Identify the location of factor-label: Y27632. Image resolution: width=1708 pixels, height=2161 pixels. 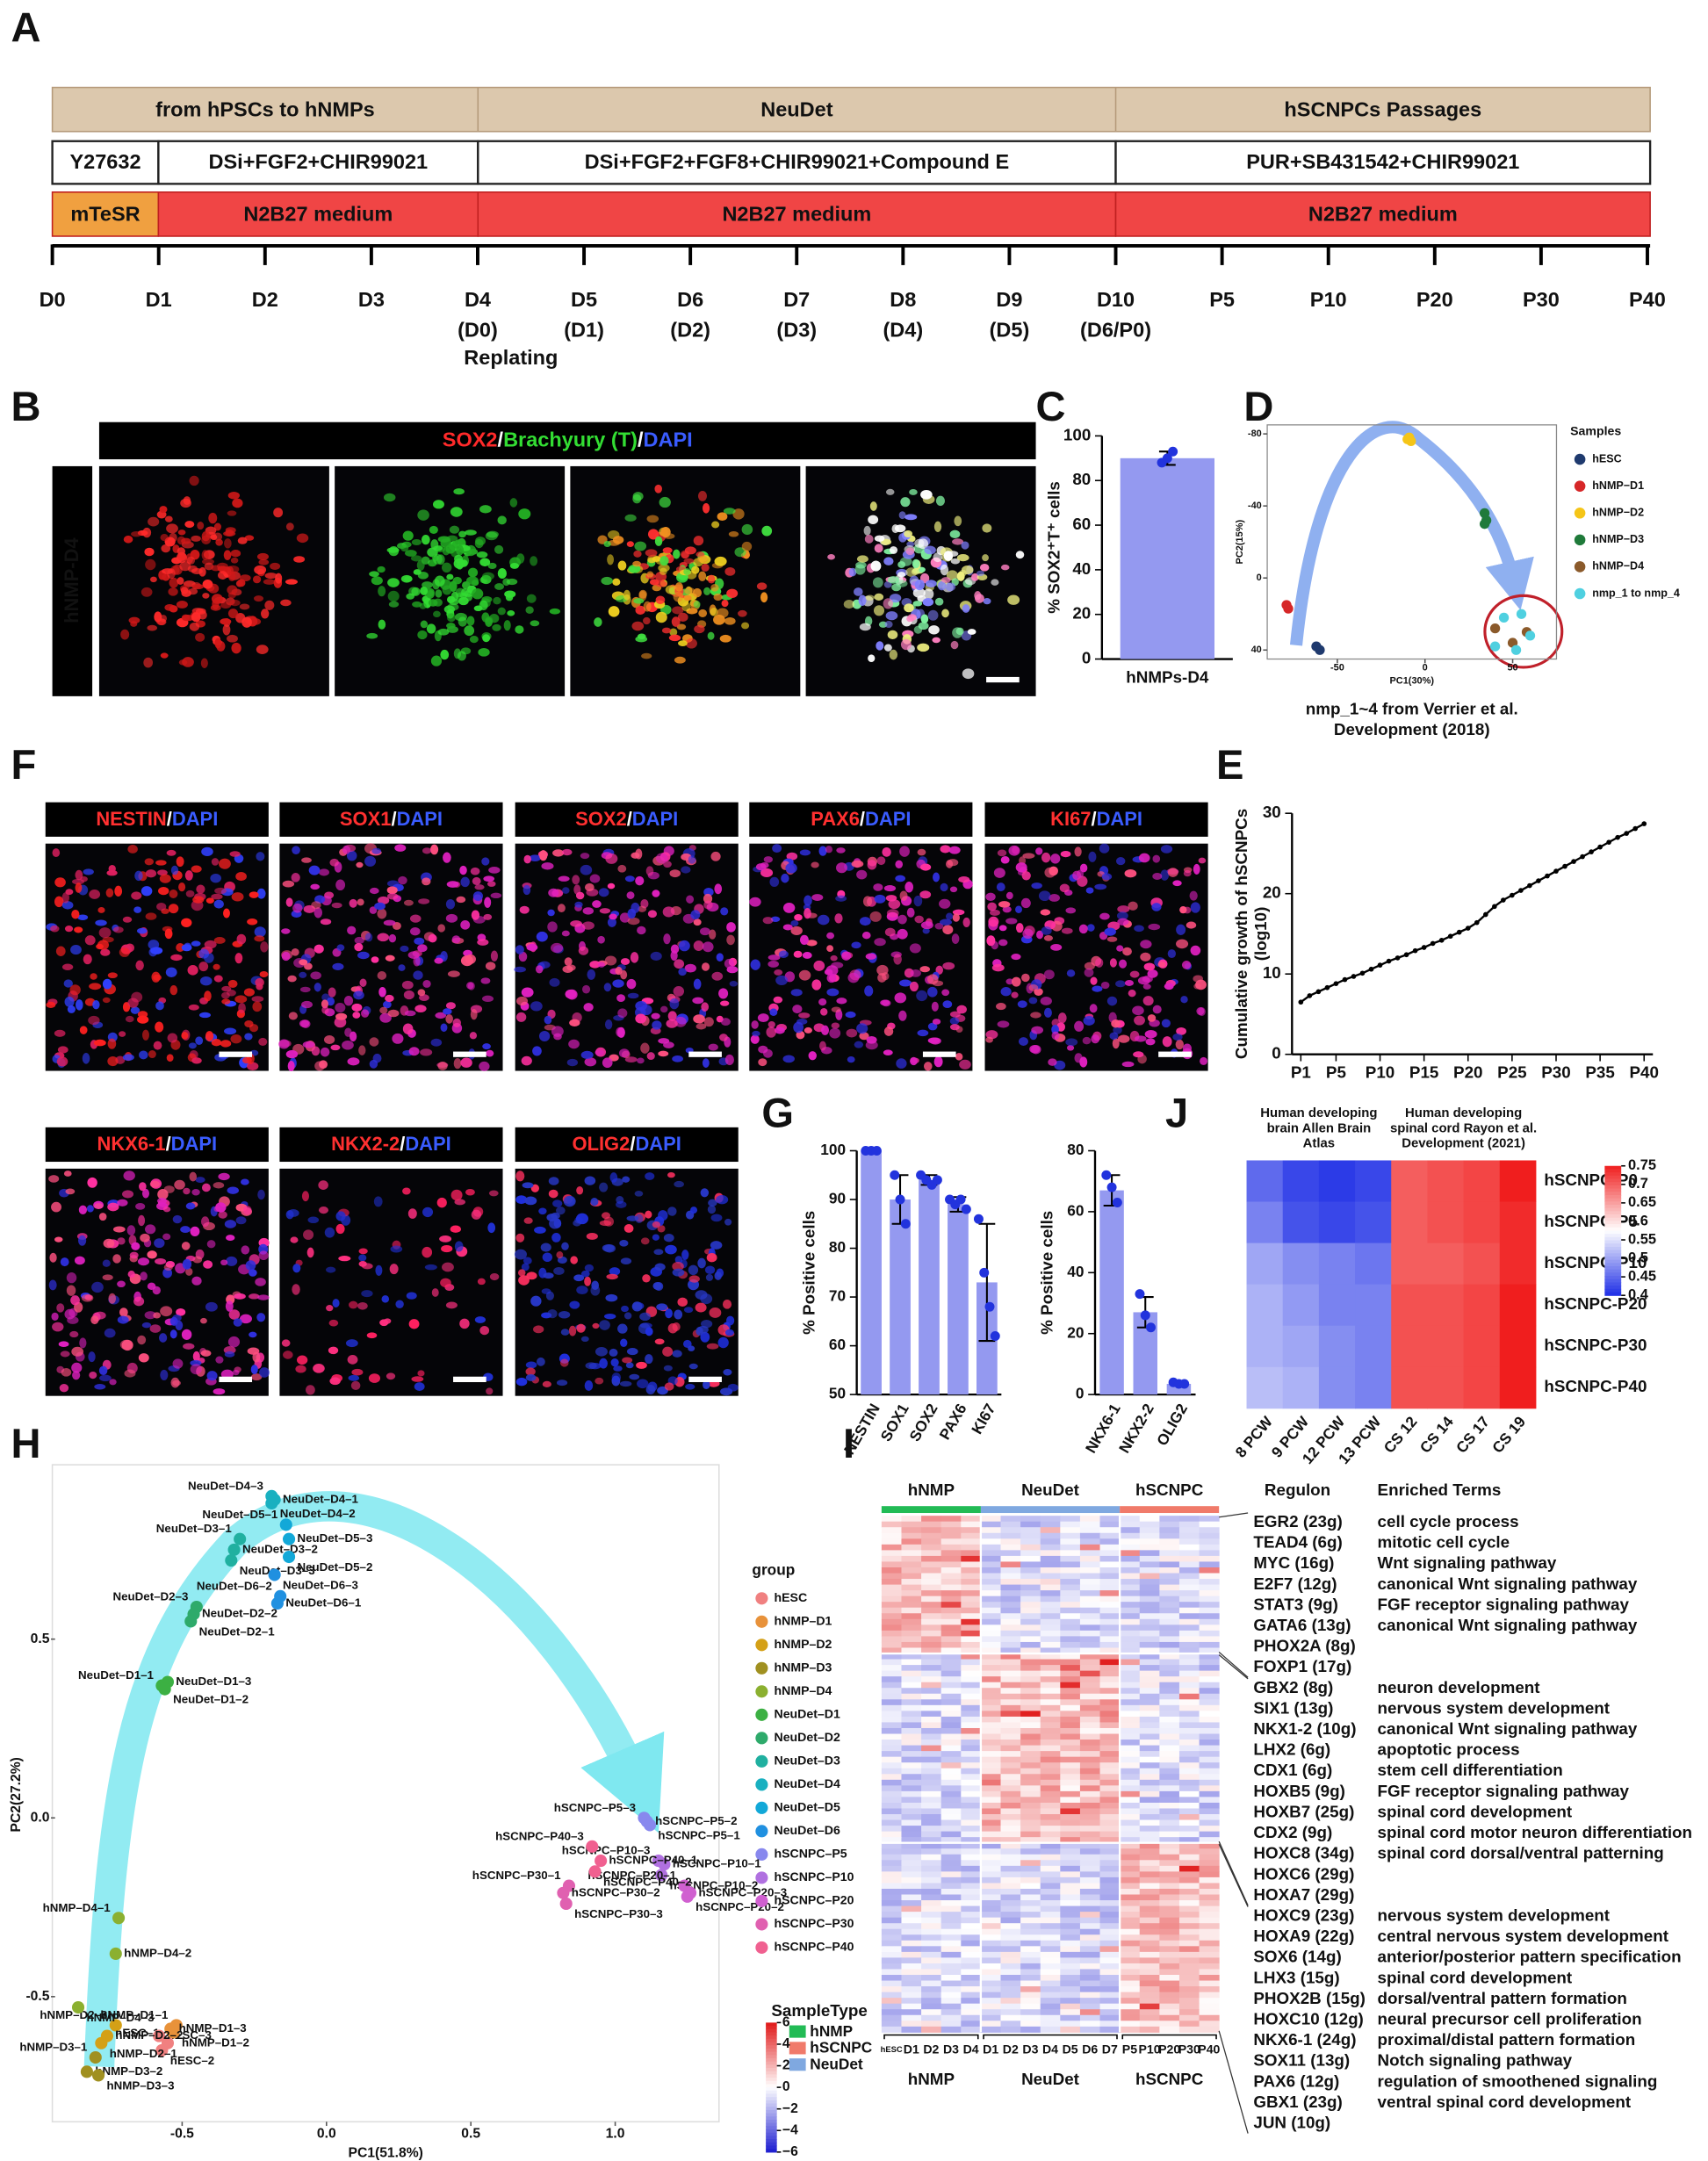
(105, 161).